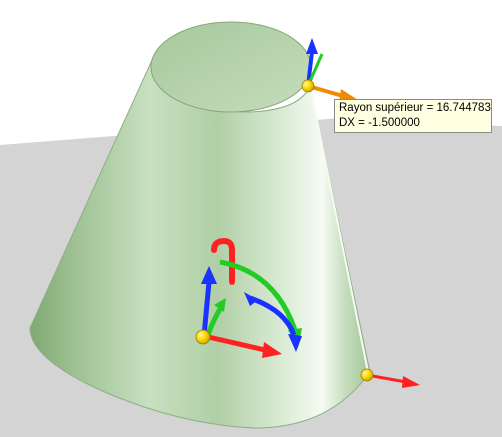 The width and height of the screenshot is (502, 437). I want to click on cone-selected-edge, so click(339, 229).